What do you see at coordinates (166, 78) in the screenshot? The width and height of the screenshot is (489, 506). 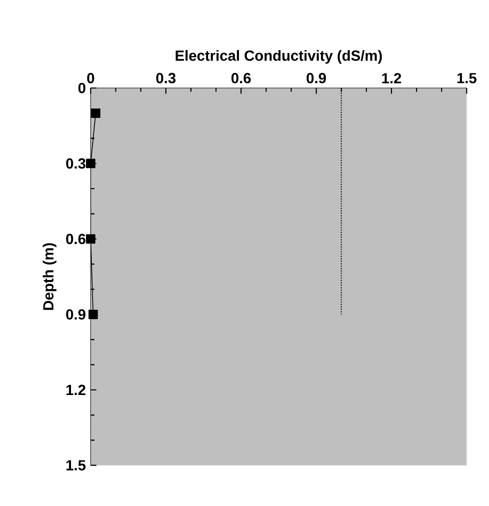 I see `x-tick-label: 0.3` at bounding box center [166, 78].